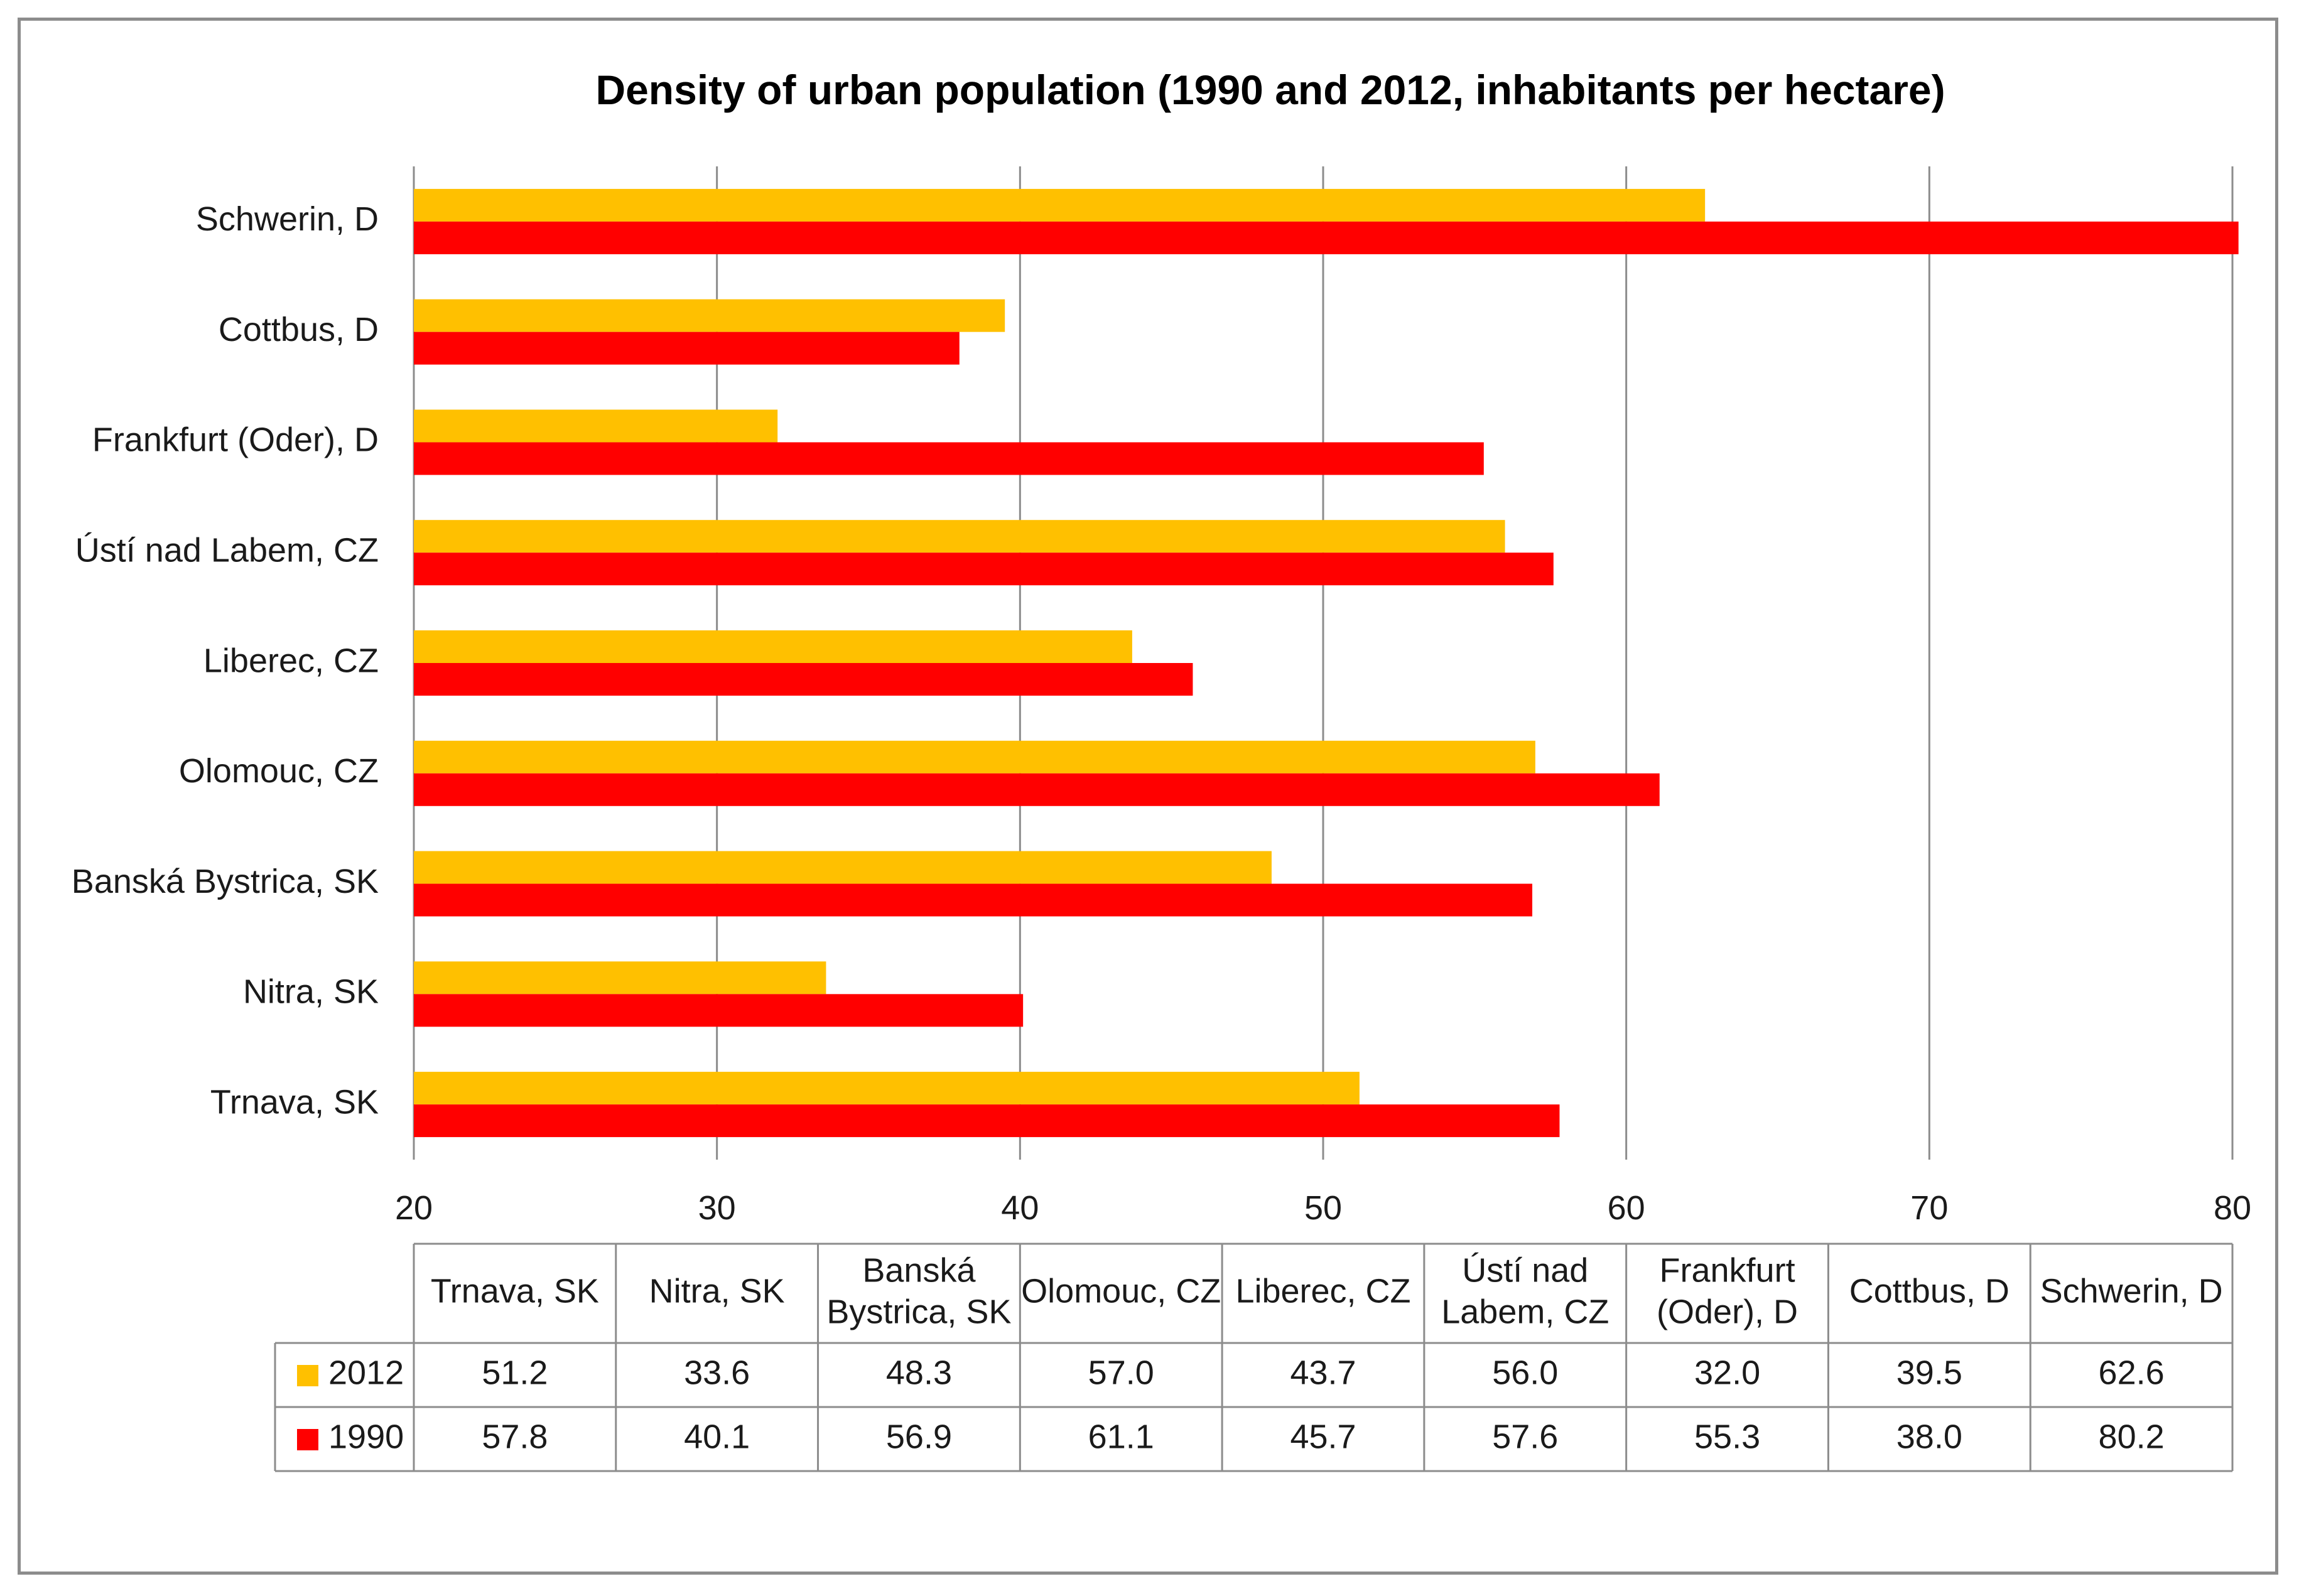 This screenshot has width=2299, height=1596. Describe the element at coordinates (1727, 1436) in the screenshot. I see `data-label-1990-6: 55.3` at that location.